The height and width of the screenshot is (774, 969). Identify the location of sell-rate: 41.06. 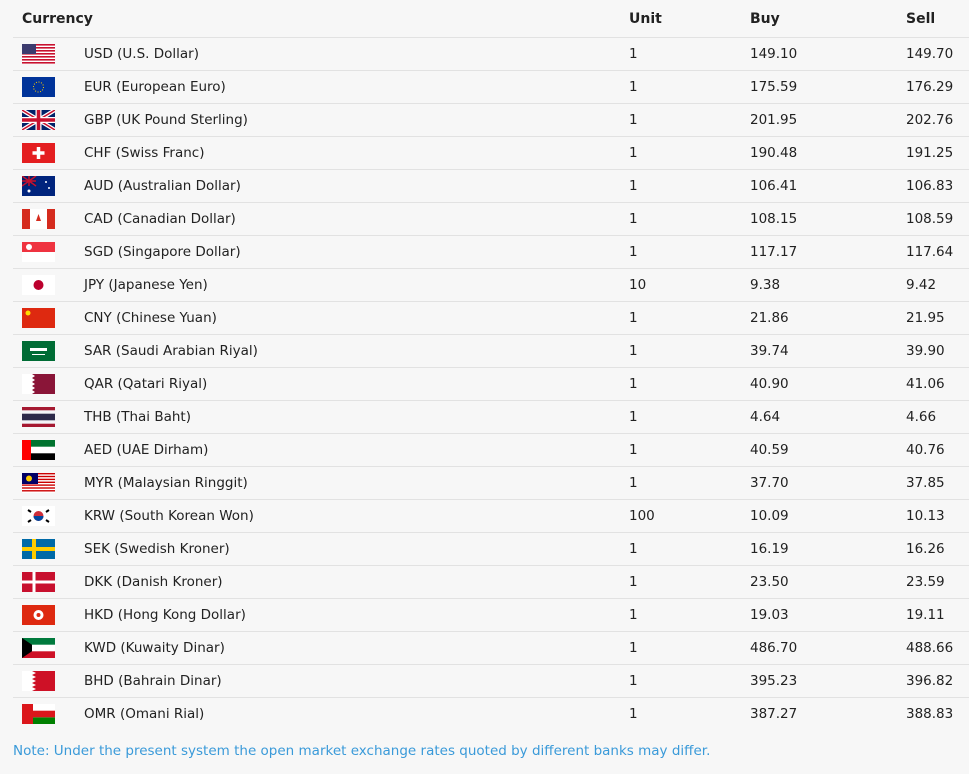
(937, 384).